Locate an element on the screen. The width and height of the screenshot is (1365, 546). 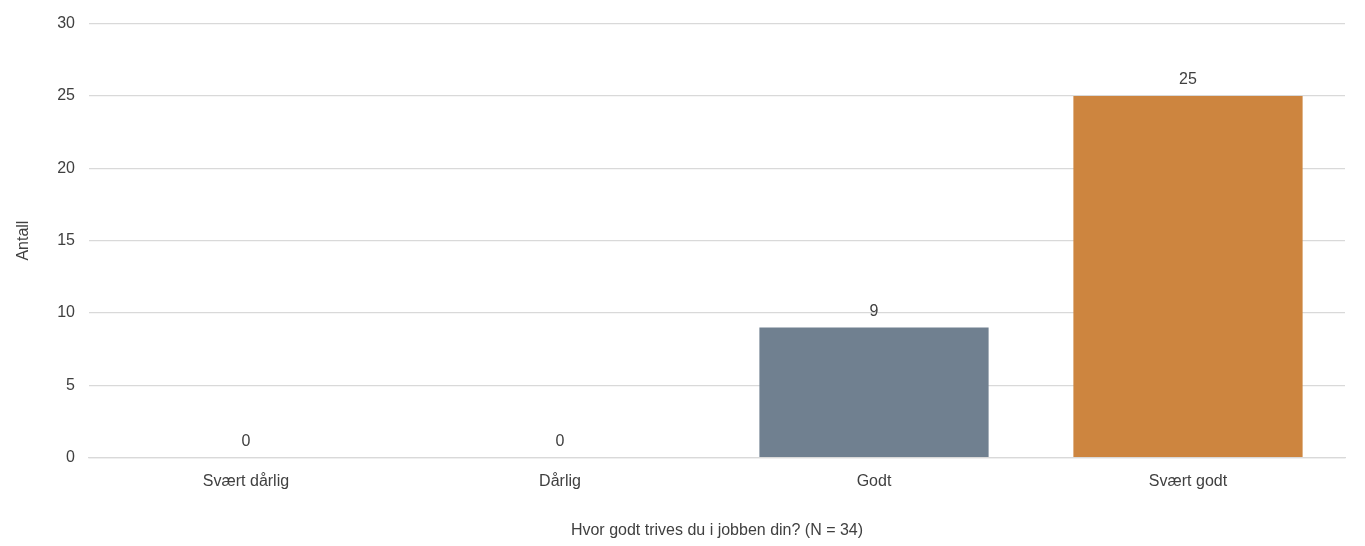
y-tick-label: 20 is located at coordinates (66, 167).